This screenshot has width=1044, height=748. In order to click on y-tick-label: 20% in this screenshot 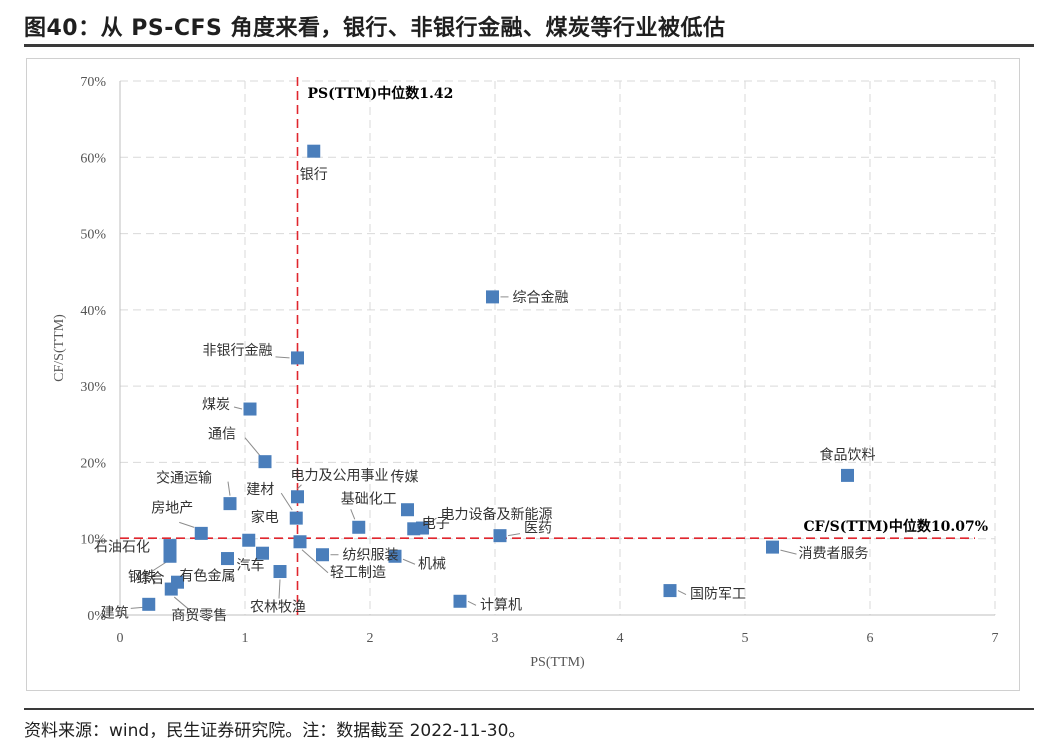, I will do `click(93, 463)`.